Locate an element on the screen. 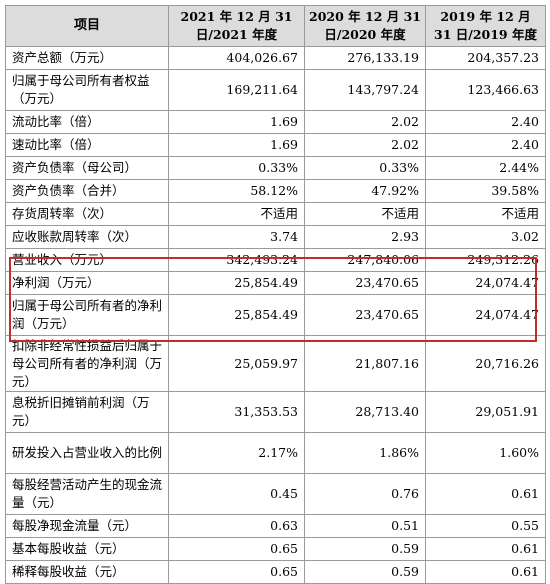 The height and width of the screenshot is (584, 550). table-row: 资产负债率（合并） 58.12% 47.92% 39.58% is located at coordinates (275, 191).